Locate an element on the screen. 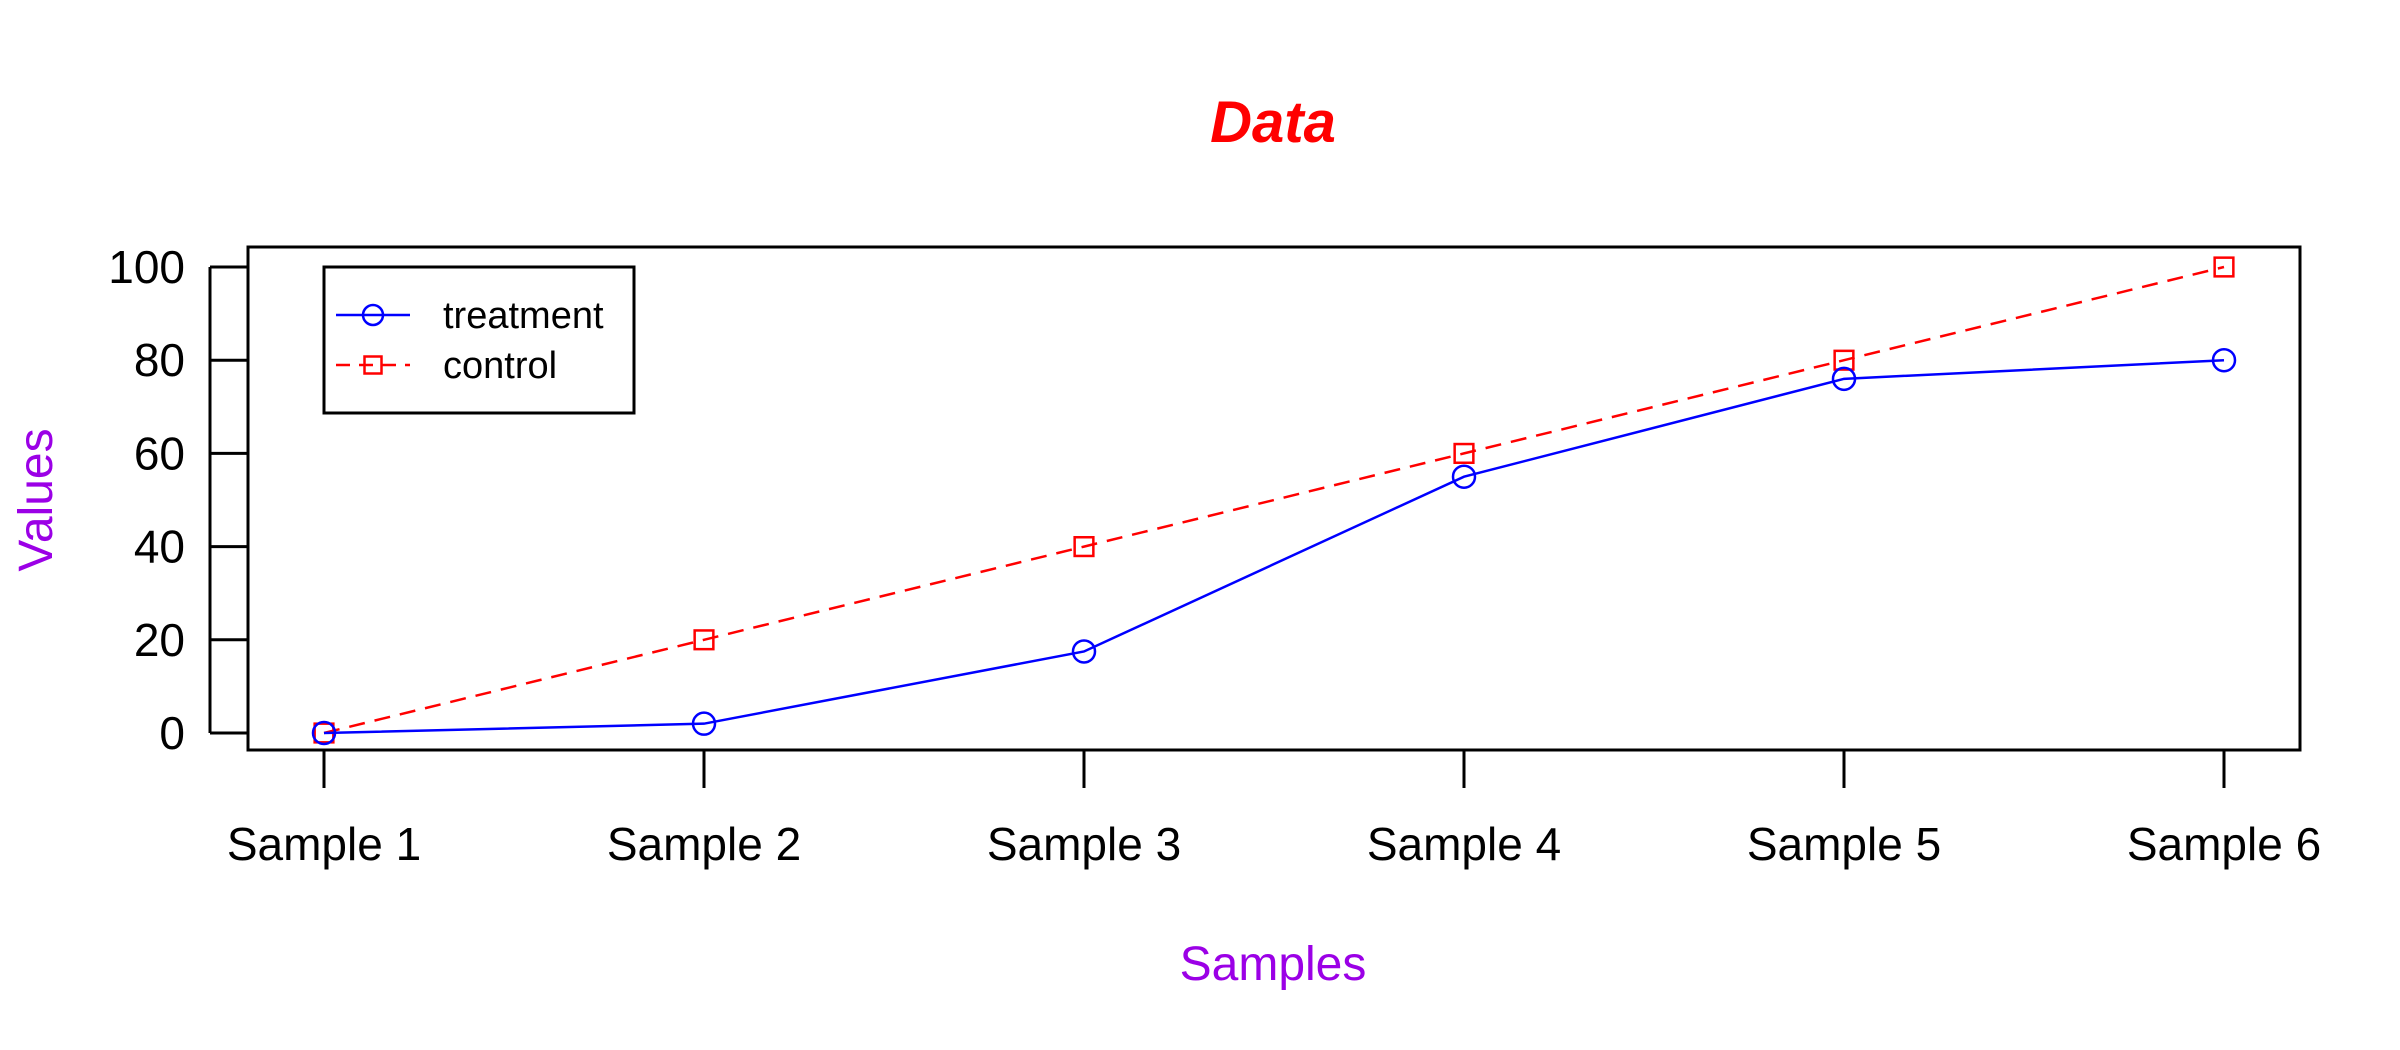  legend-label-control: control is located at coordinates (500, 366).